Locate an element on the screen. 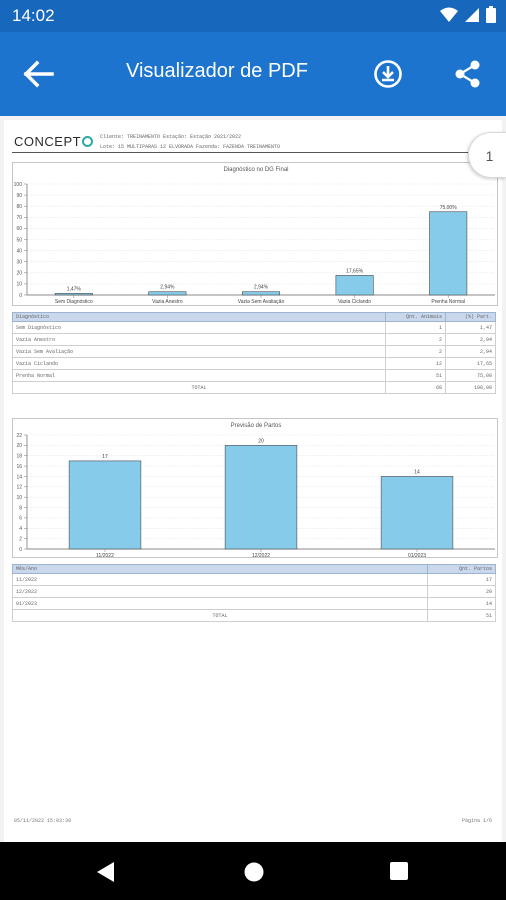 The height and width of the screenshot is (900, 506). nav-recents-icon is located at coordinates (399, 873).